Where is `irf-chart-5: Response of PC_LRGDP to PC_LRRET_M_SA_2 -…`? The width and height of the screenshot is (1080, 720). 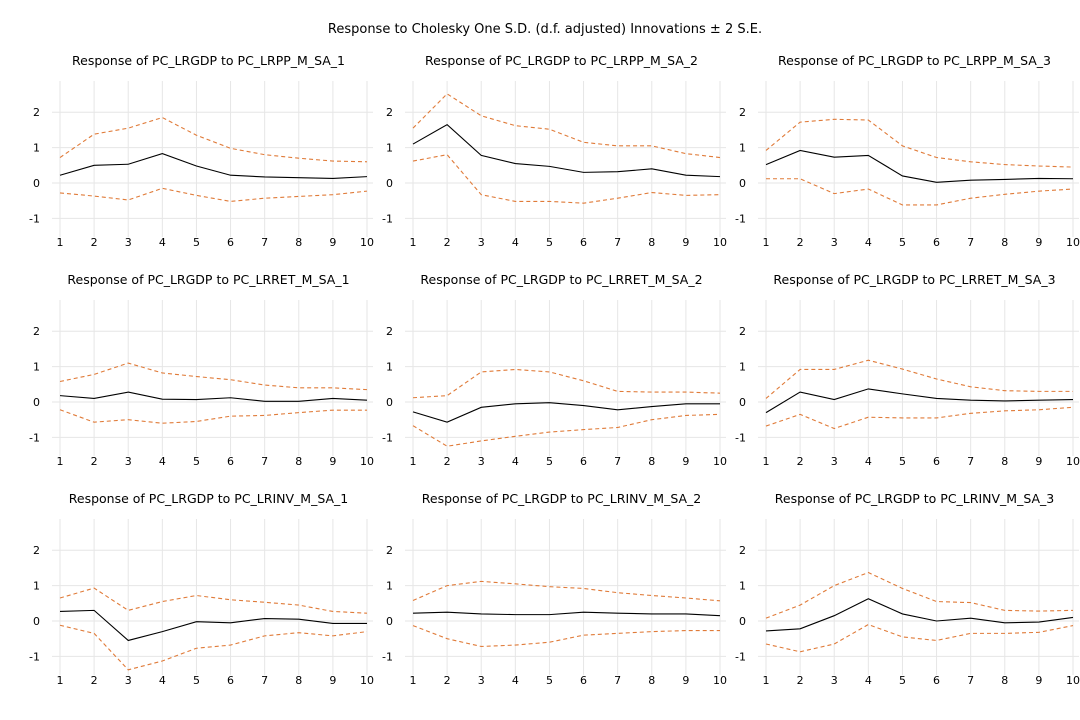 irf-chart-5: Response of PC_LRGDP to PC_LRRET_M_SA_2 -… is located at coordinates (554, 370).